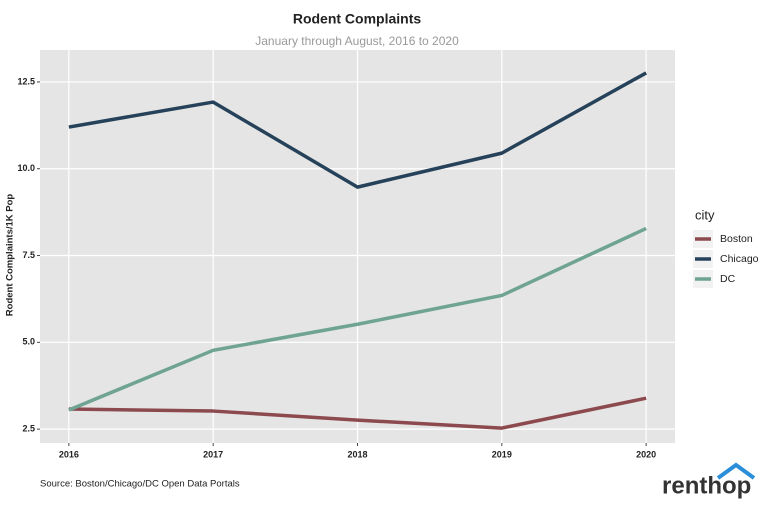 Image resolution: width=768 pixels, height=511 pixels. What do you see at coordinates (357, 454) in the screenshot?
I see `x-tick-label: 2018` at bounding box center [357, 454].